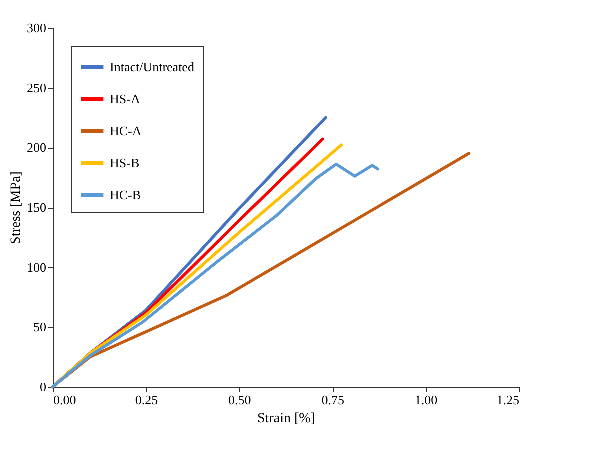  What do you see at coordinates (36, 148) in the screenshot?
I see `y-tick-label: 200` at bounding box center [36, 148].